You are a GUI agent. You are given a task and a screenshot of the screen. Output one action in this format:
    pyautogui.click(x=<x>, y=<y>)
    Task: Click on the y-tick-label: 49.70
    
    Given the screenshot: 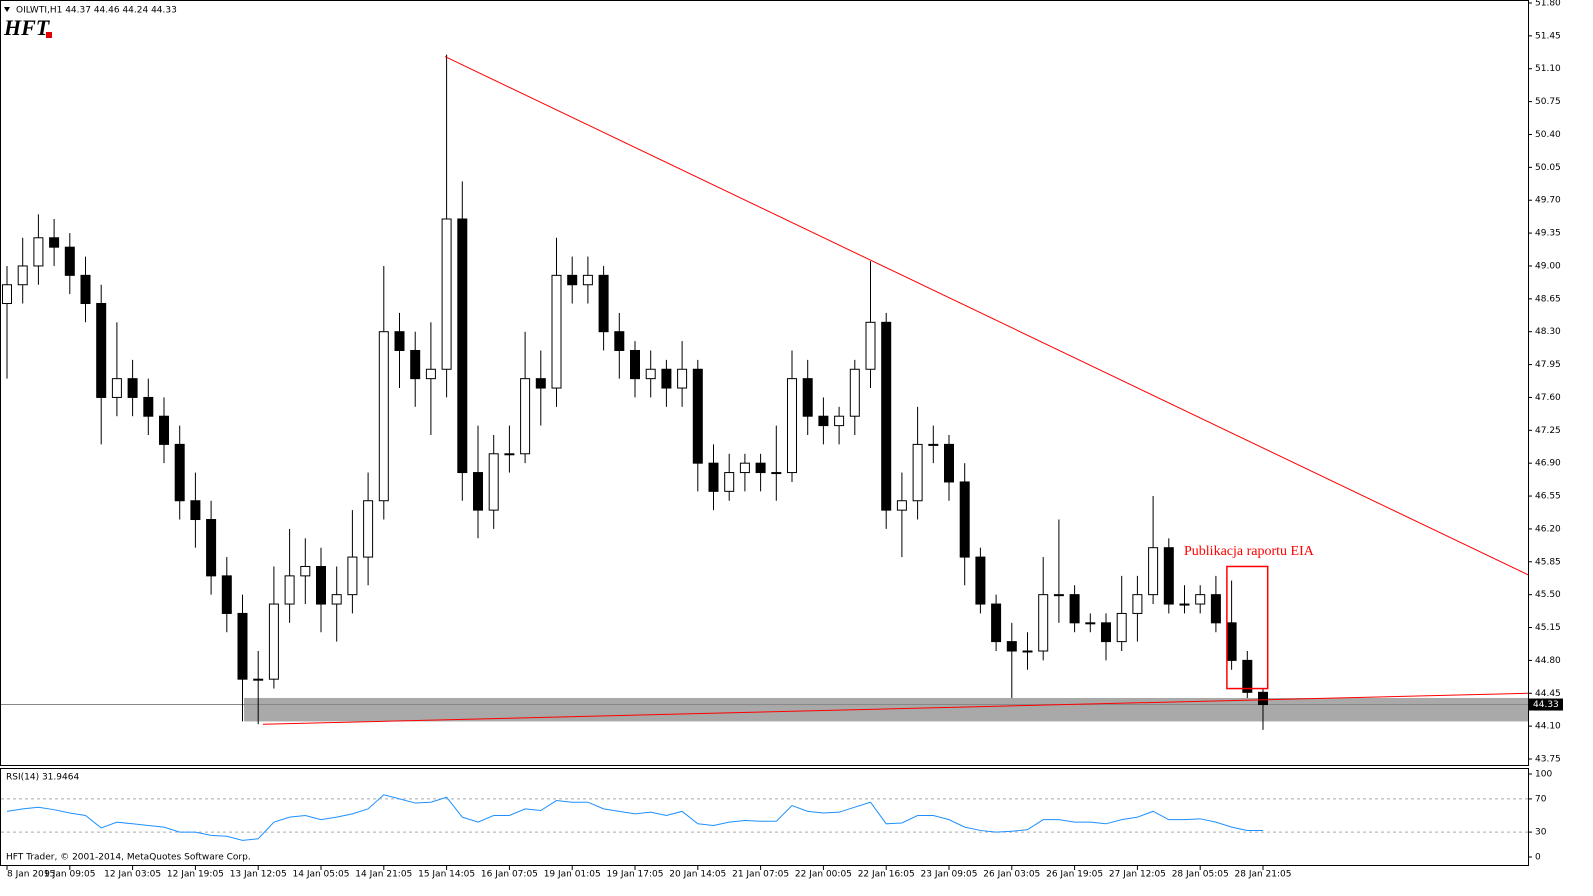 What is the action you would take?
    pyautogui.click(x=1548, y=201)
    